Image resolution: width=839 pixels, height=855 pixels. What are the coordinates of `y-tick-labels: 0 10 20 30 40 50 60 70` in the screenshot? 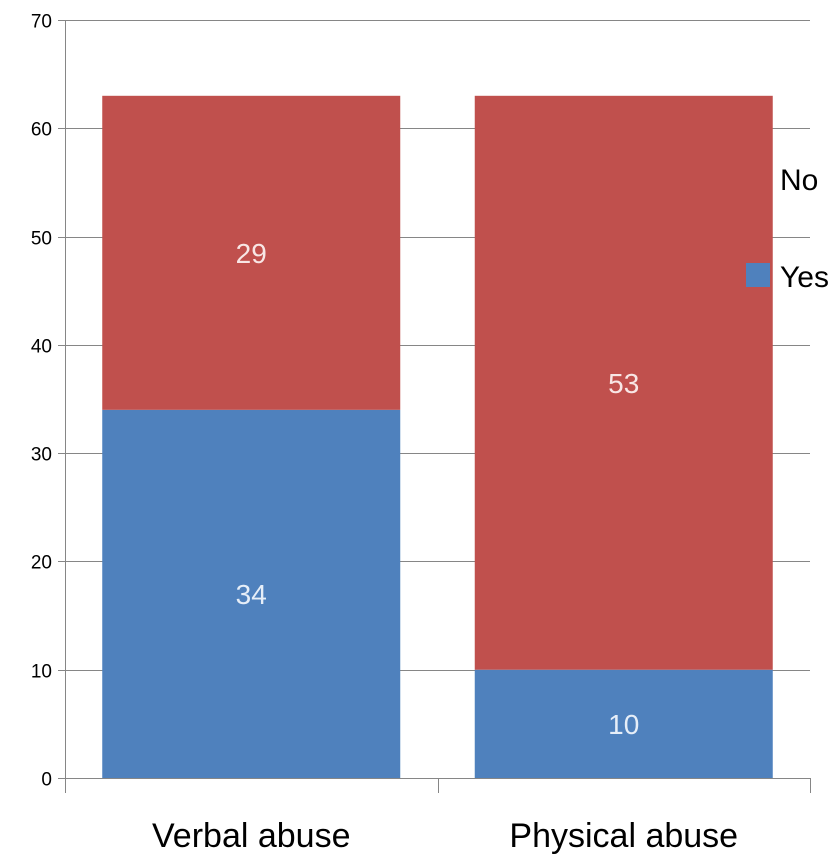 It's located at (41, 401).